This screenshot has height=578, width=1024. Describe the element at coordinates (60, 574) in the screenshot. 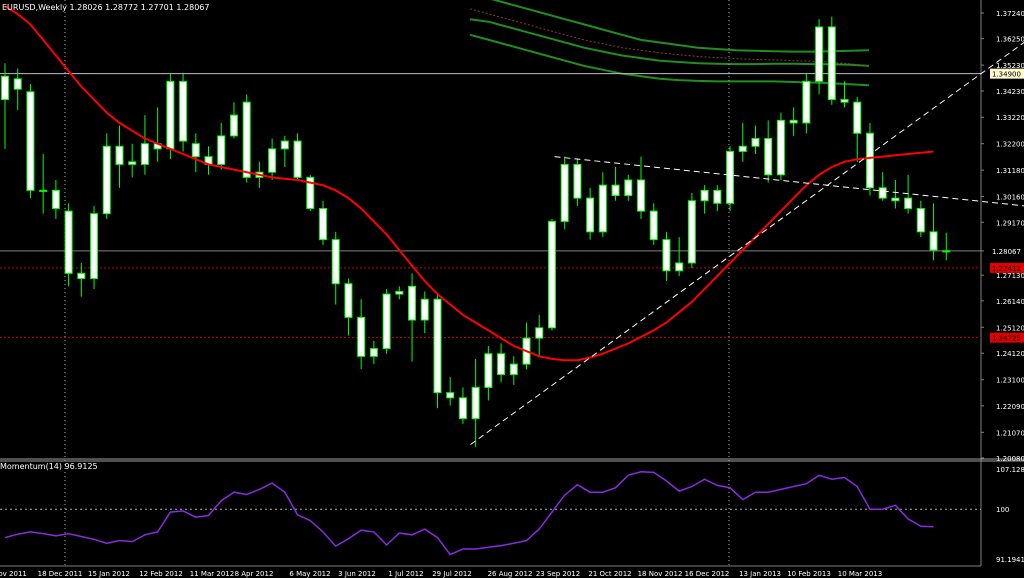

I see `time-tick-label: 18 Dec 2011` at that location.